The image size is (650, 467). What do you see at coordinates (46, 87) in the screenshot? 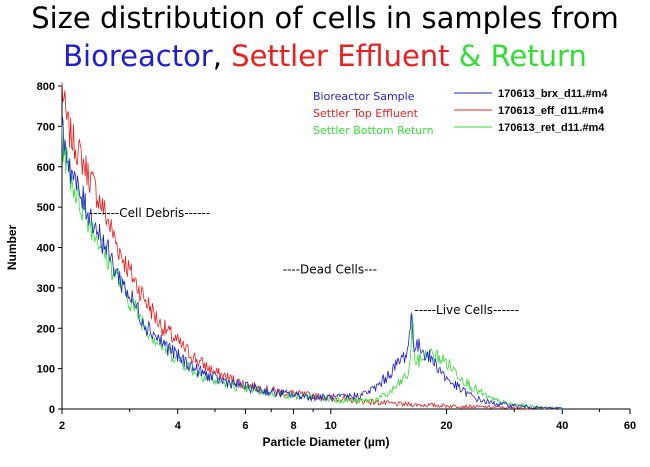
I see `y-tick-label: 800` at bounding box center [46, 87].